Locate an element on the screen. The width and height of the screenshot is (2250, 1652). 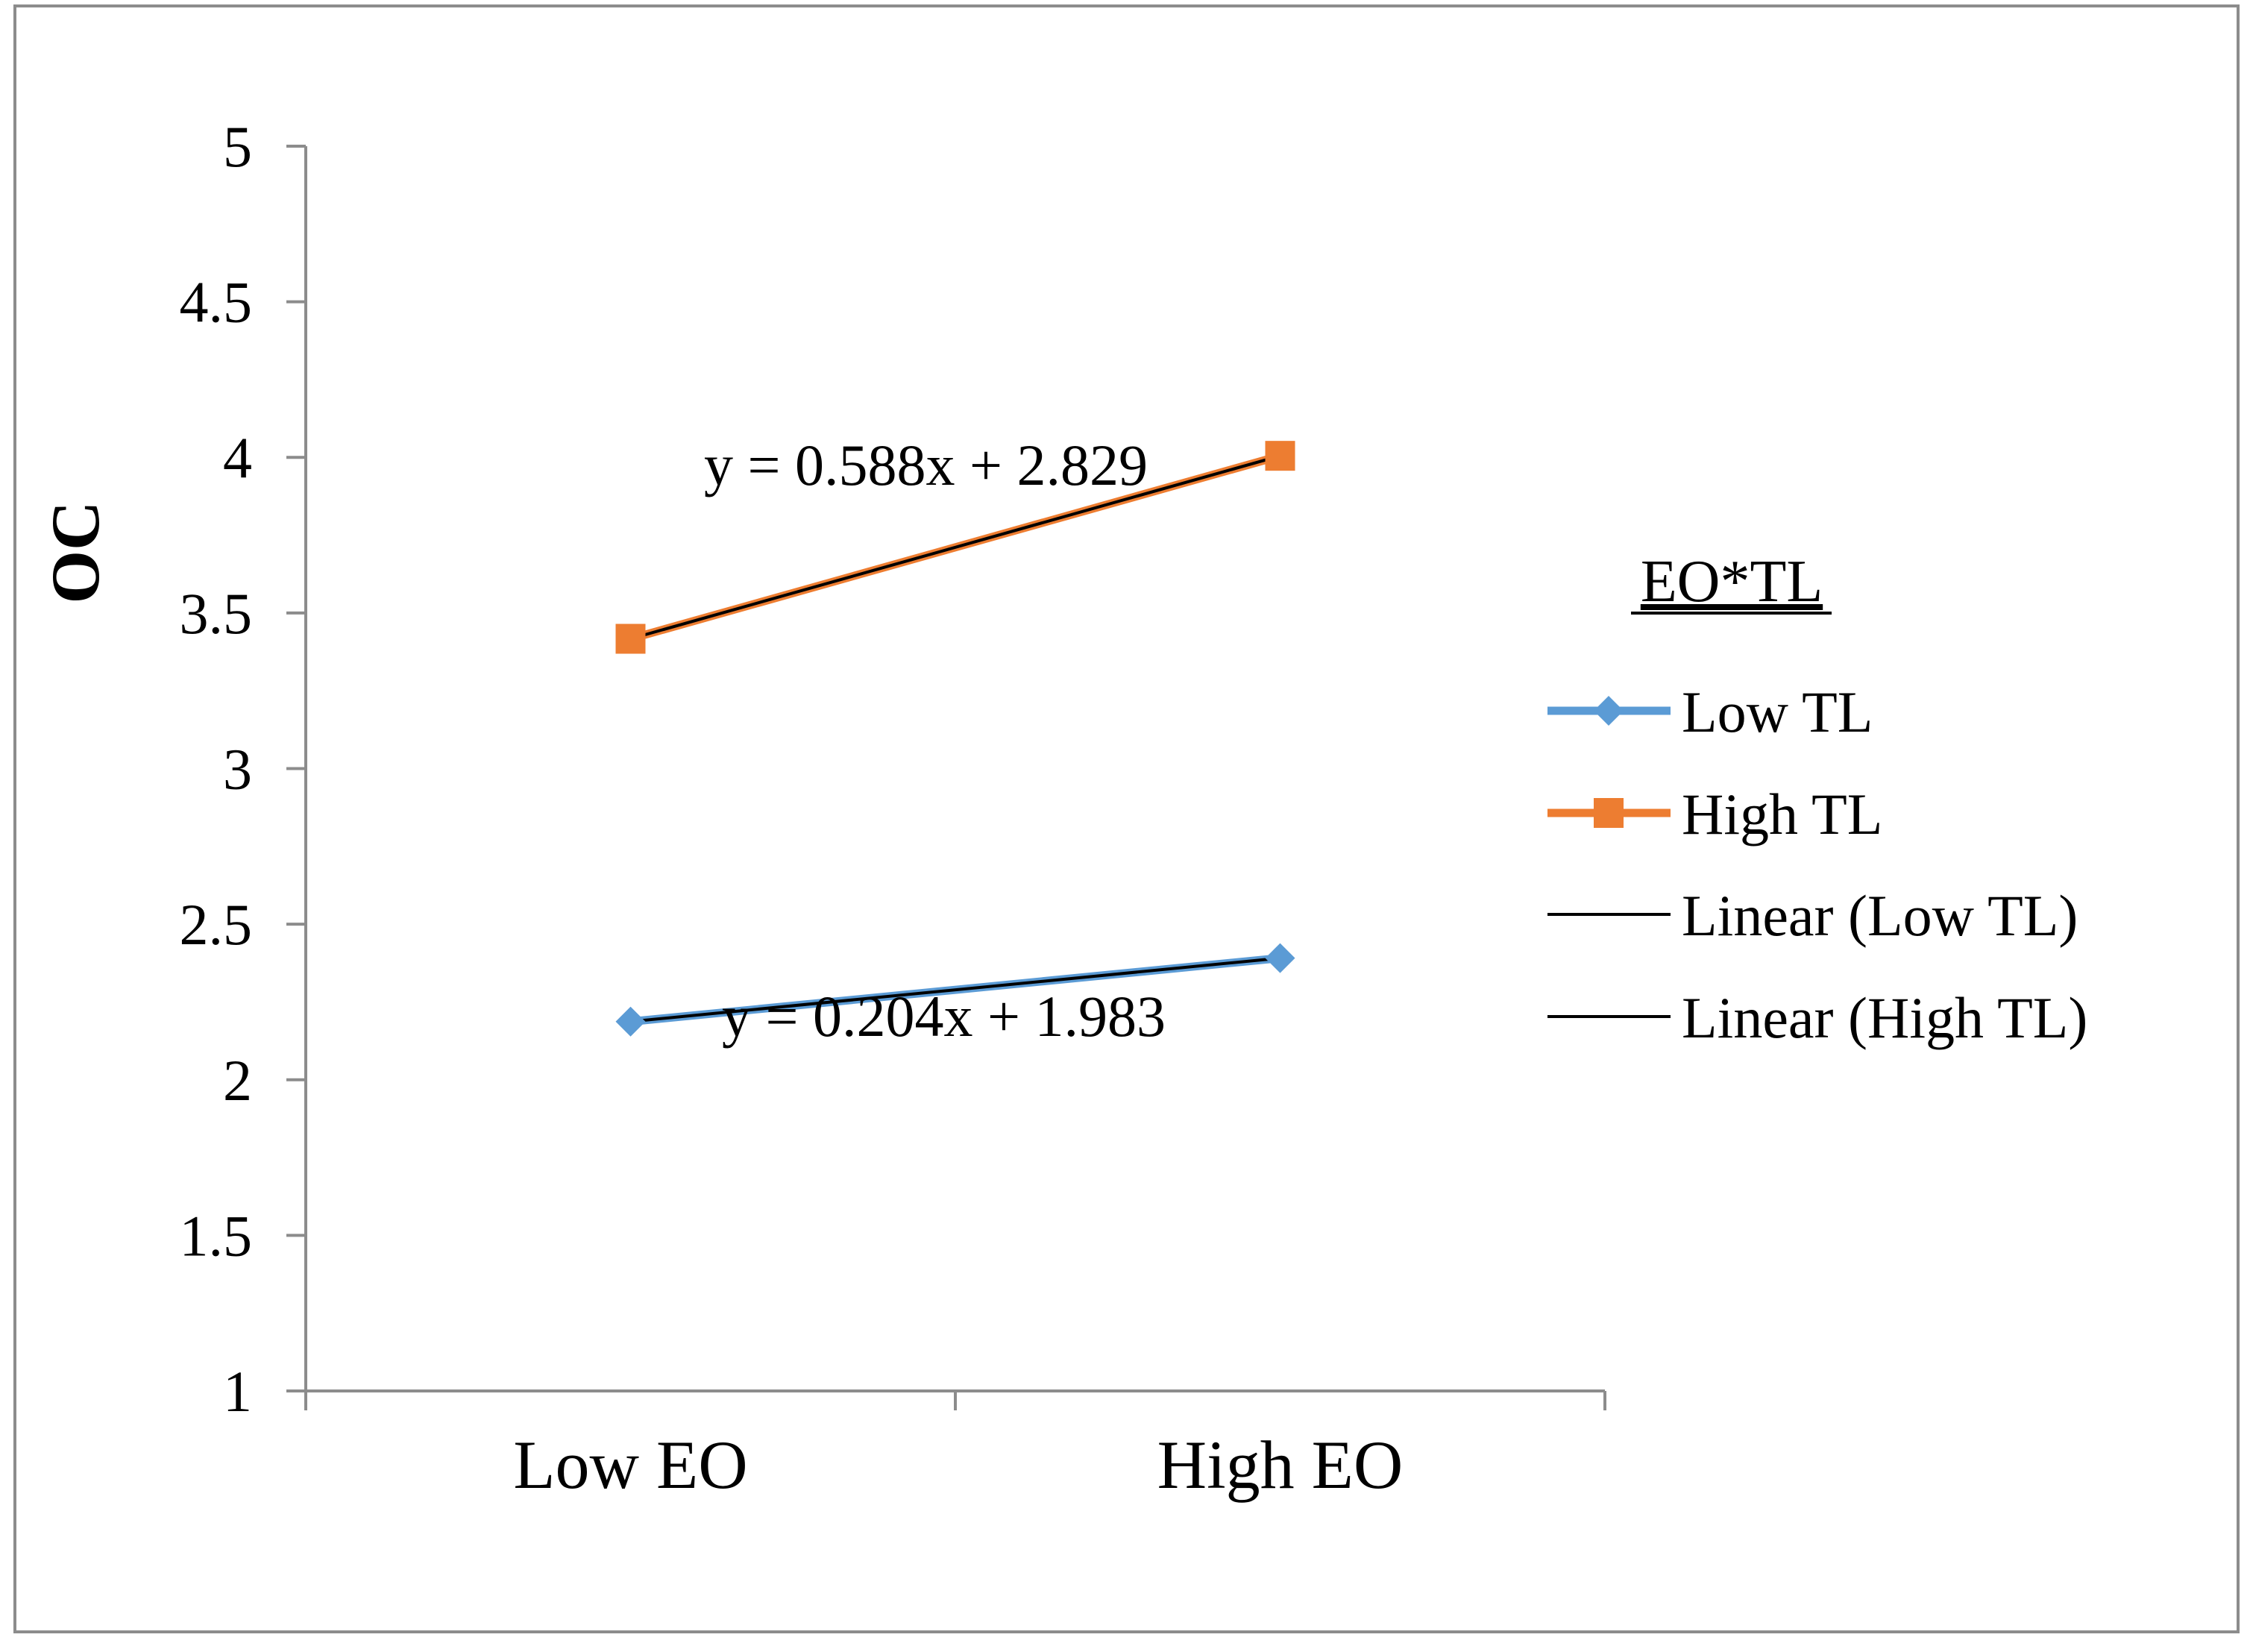
y-axis-title: OC is located at coordinates (75, 552).